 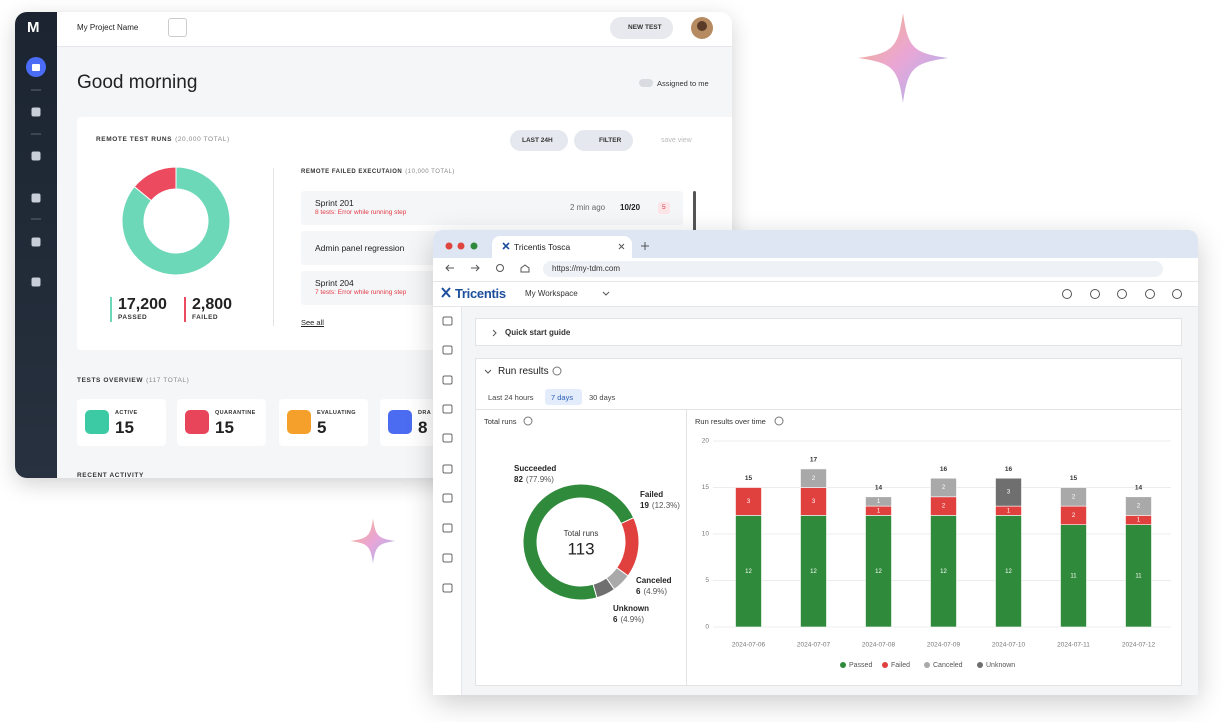 I want to click on card-value: 8, so click(x=423, y=427).